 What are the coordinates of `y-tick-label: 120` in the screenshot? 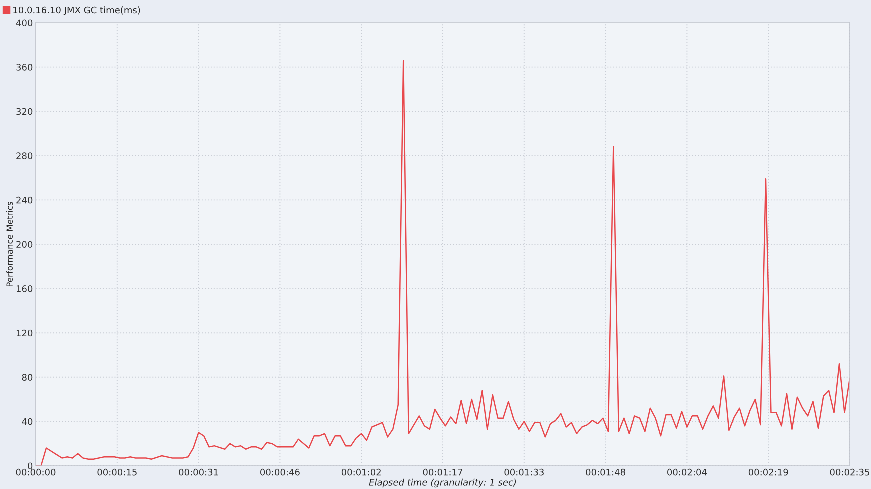 It's located at (24, 333).